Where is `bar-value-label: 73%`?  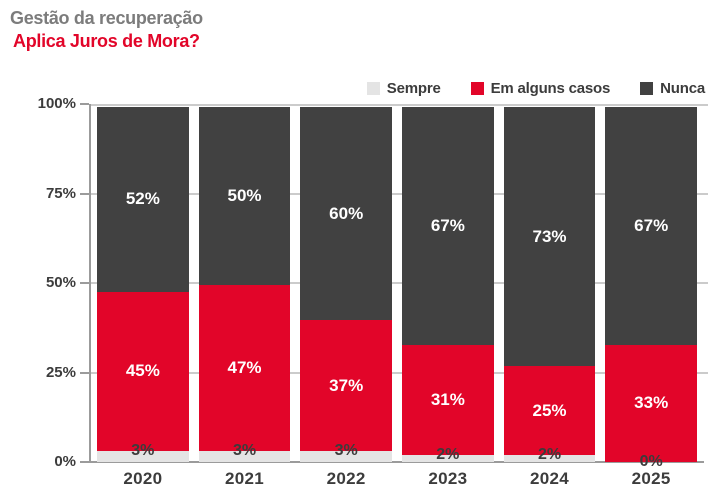
bar-value-label: 73% is located at coordinates (549, 236).